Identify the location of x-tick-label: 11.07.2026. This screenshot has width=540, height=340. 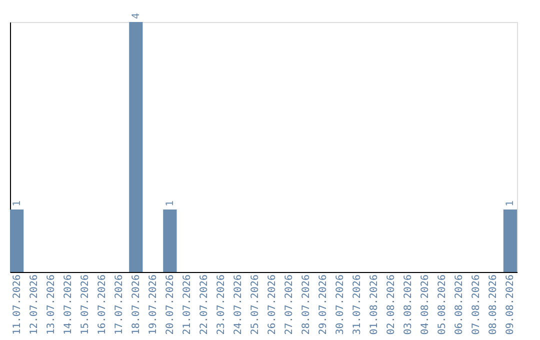
(17, 304).